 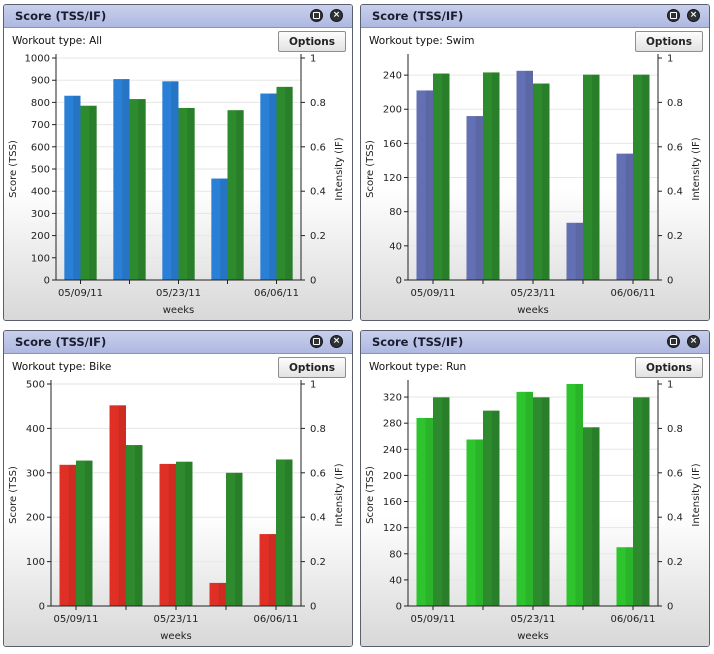 What do you see at coordinates (392, 450) in the screenshot?
I see `y-tick-label: 240` at bounding box center [392, 450].